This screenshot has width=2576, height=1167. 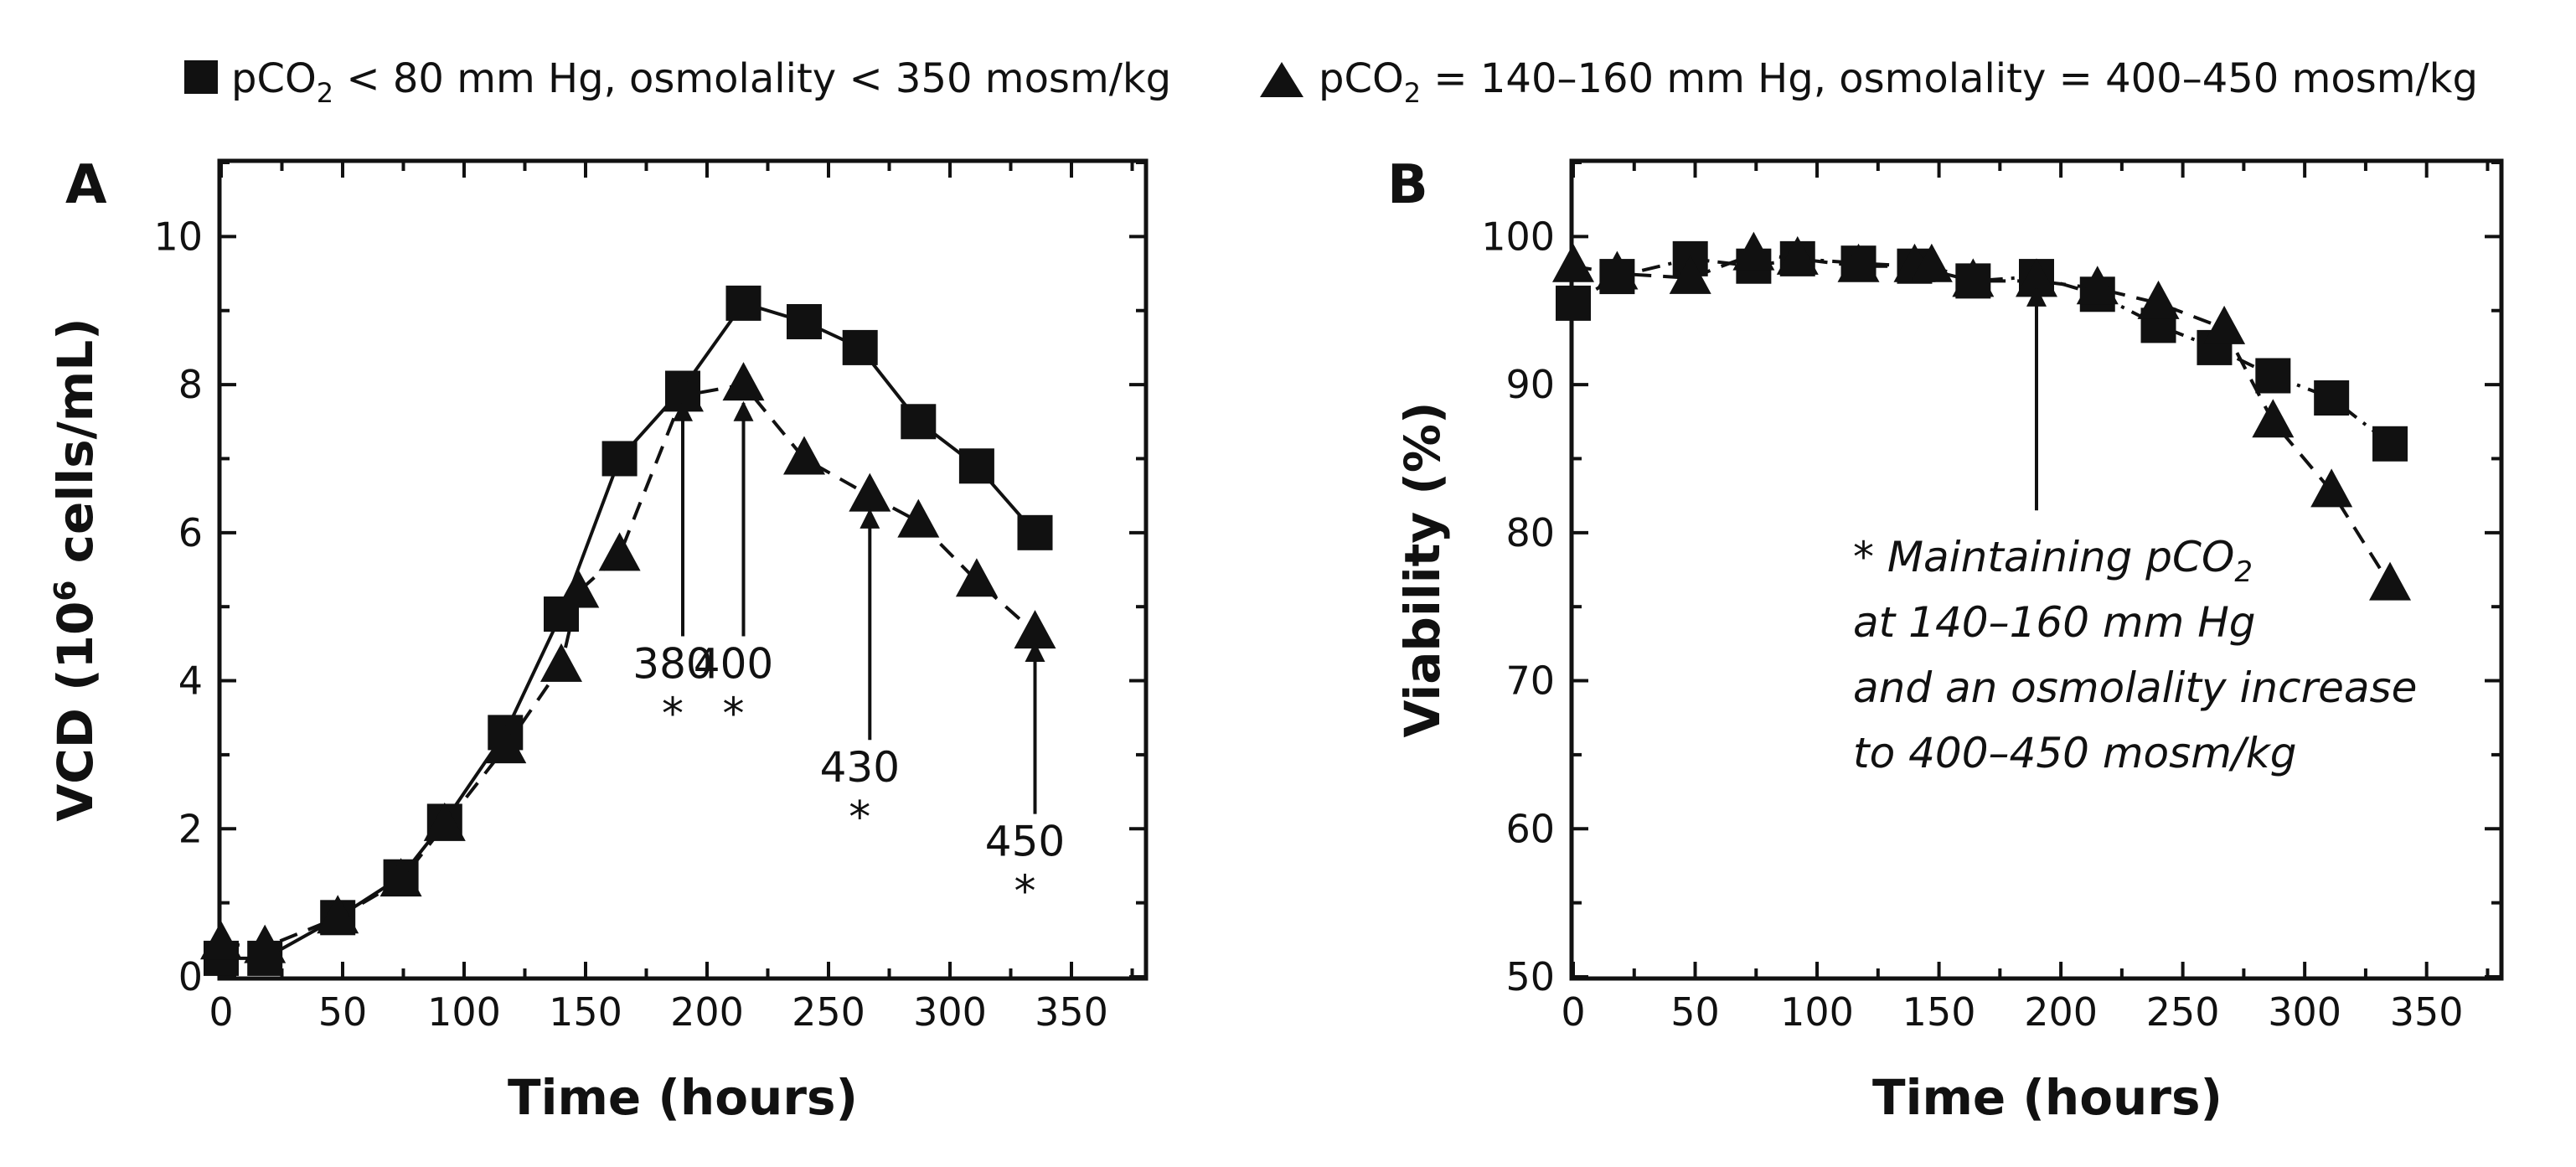 I want to click on legend-triangle-marker, so click(x=1281, y=79).